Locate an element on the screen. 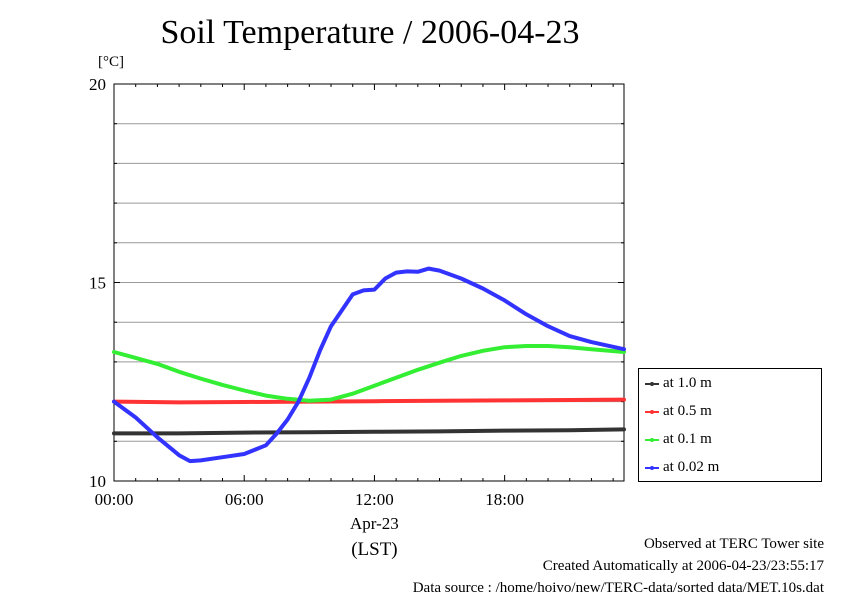 This screenshot has height=597, width=842. footer-observed: Observed at TERC Tower site is located at coordinates (733, 544).